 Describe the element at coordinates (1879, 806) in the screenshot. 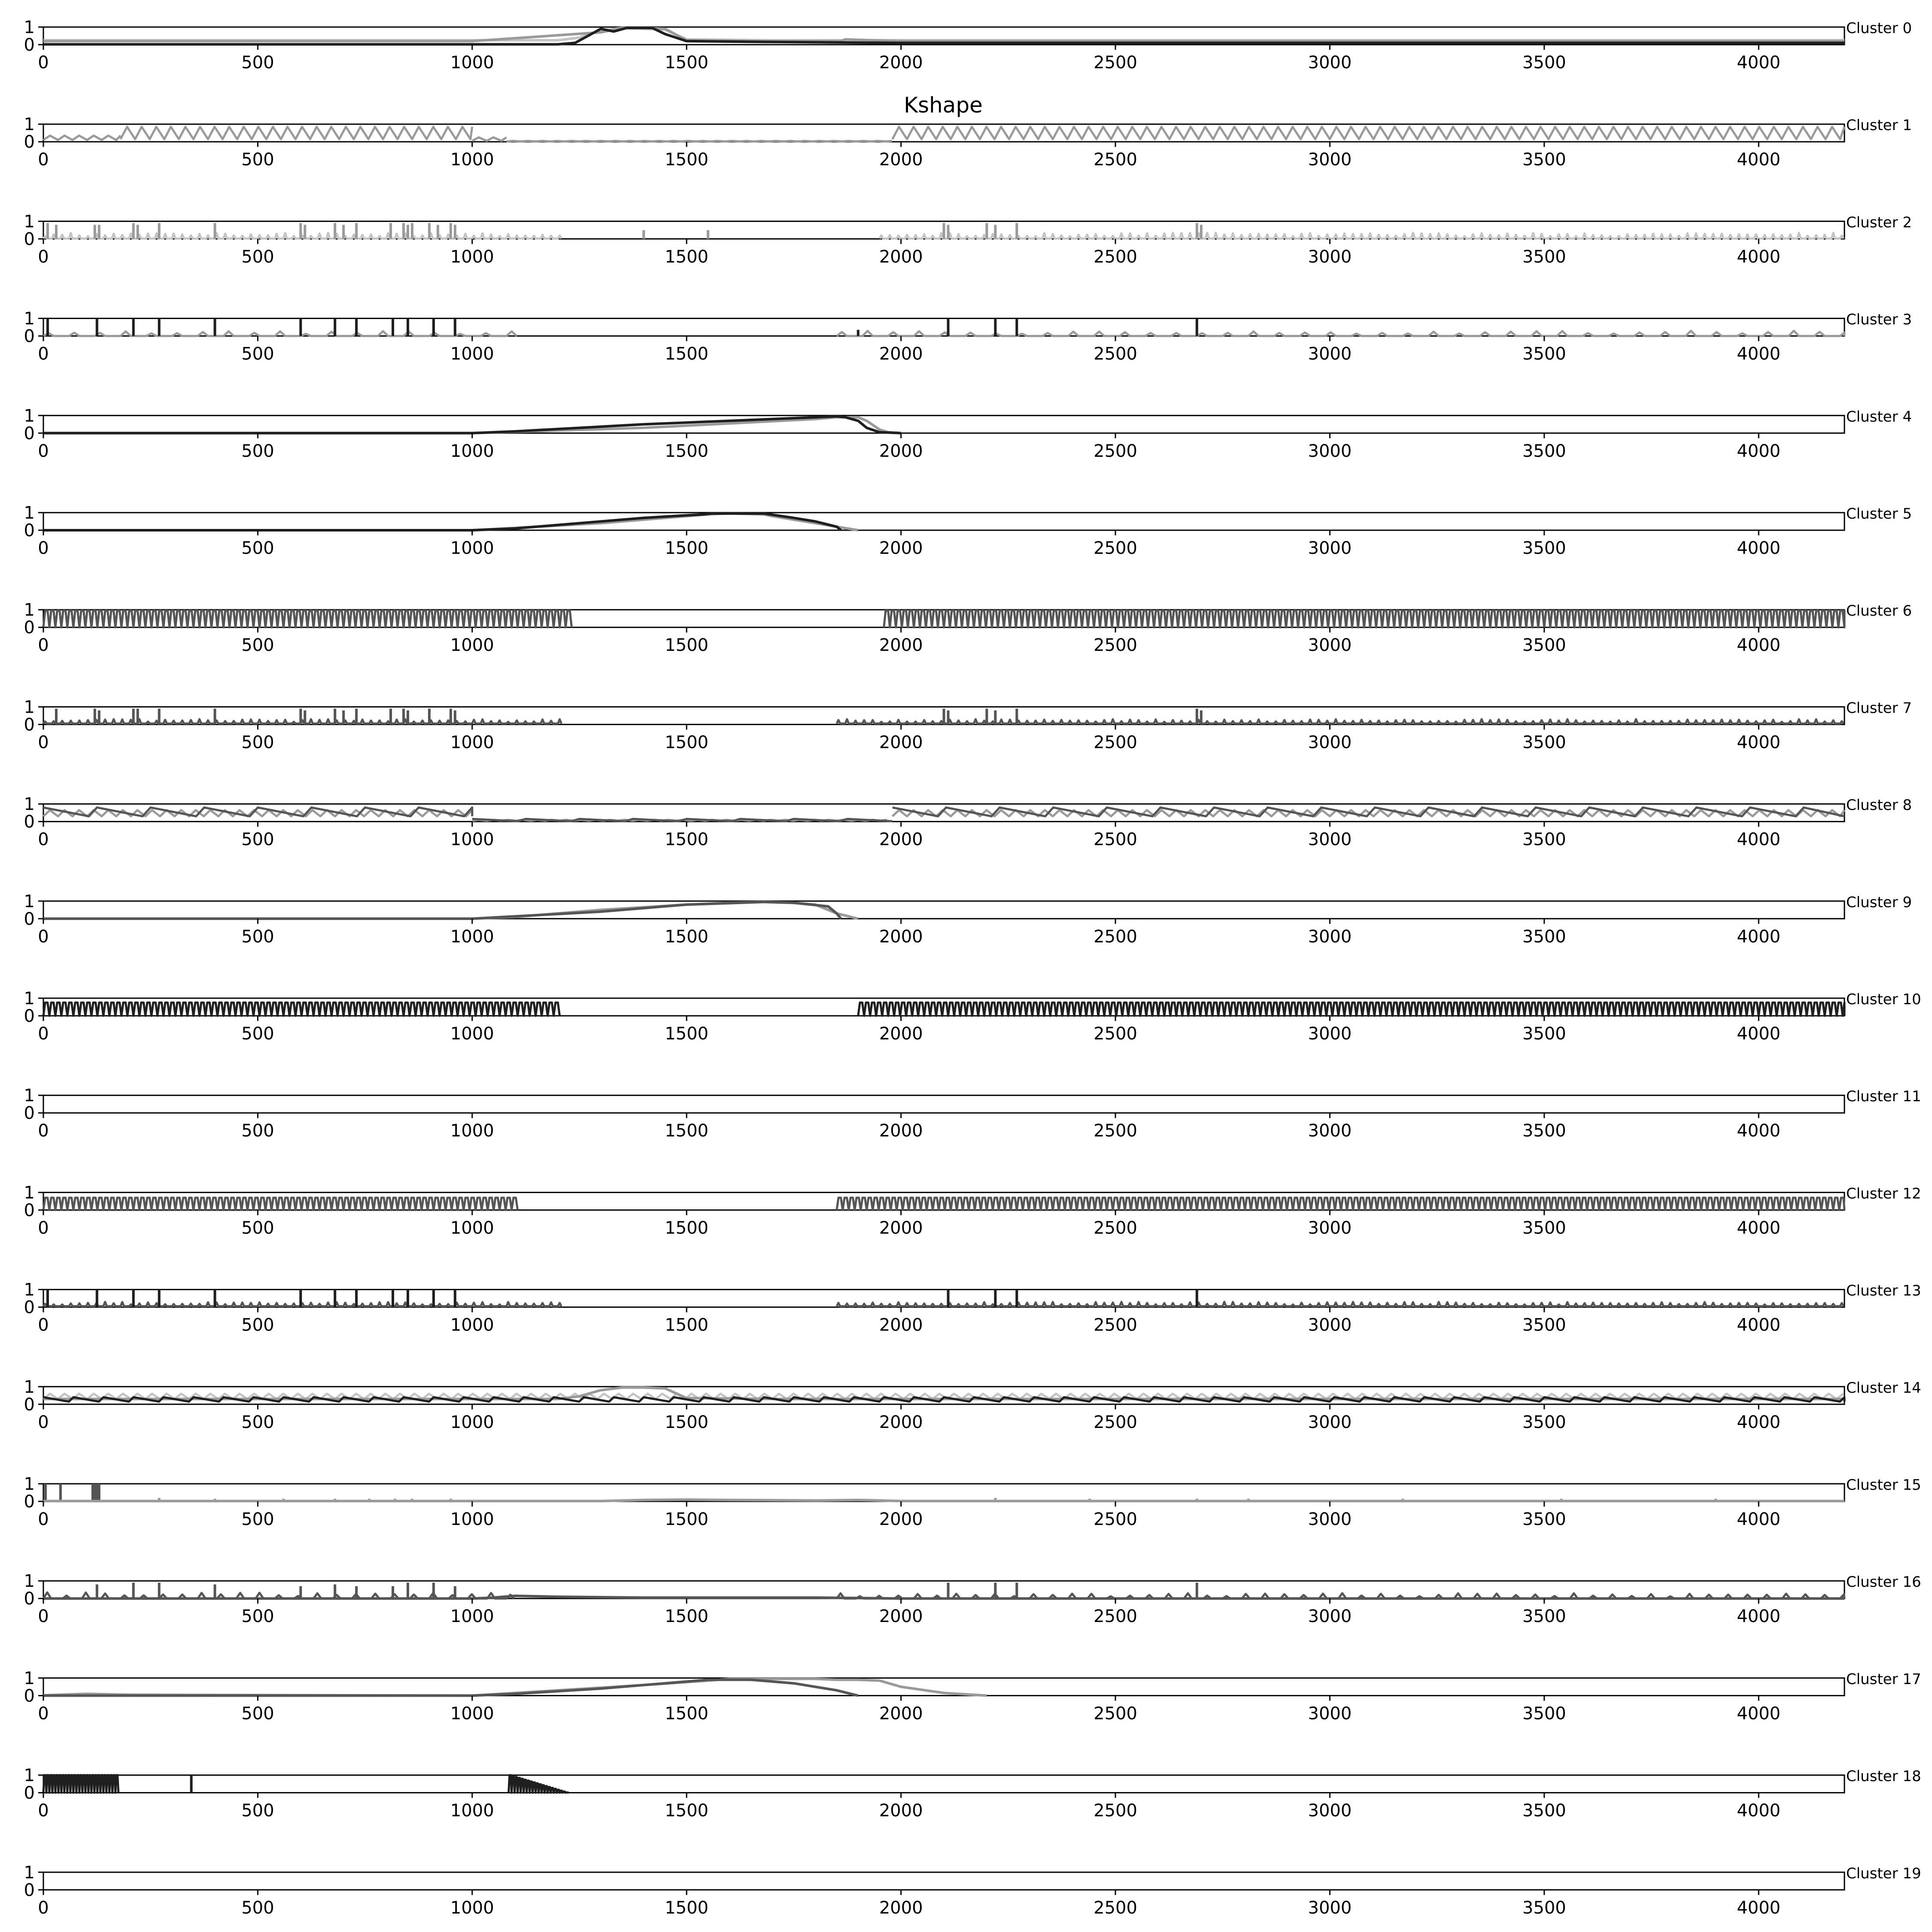

I see `cluster-label: Cluster 8` at that location.